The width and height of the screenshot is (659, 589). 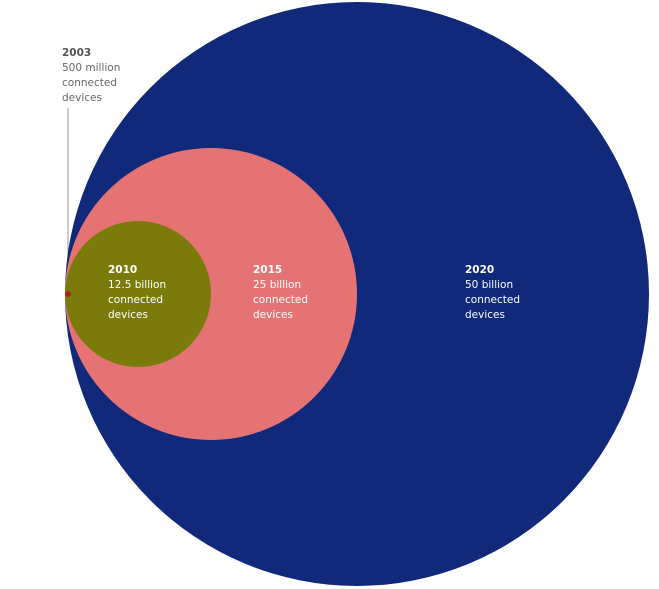 What do you see at coordinates (137, 285) in the screenshot?
I see `value-label: 12.5 billion` at bounding box center [137, 285].